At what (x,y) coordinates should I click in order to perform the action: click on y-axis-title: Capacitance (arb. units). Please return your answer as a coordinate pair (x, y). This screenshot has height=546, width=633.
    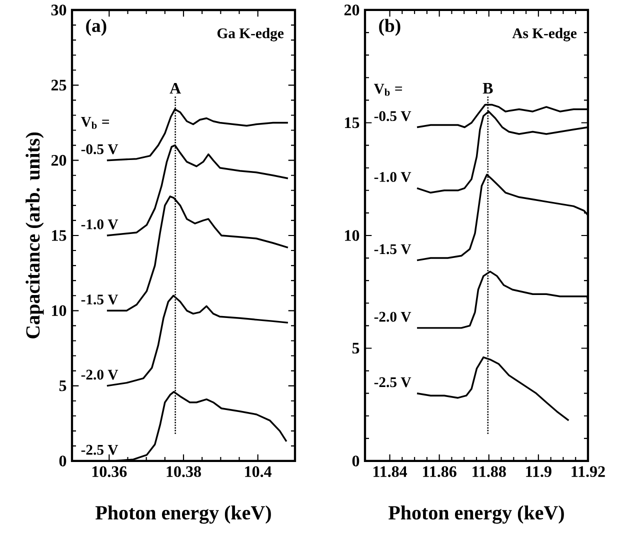
    Looking at the image, I should click on (35, 235).